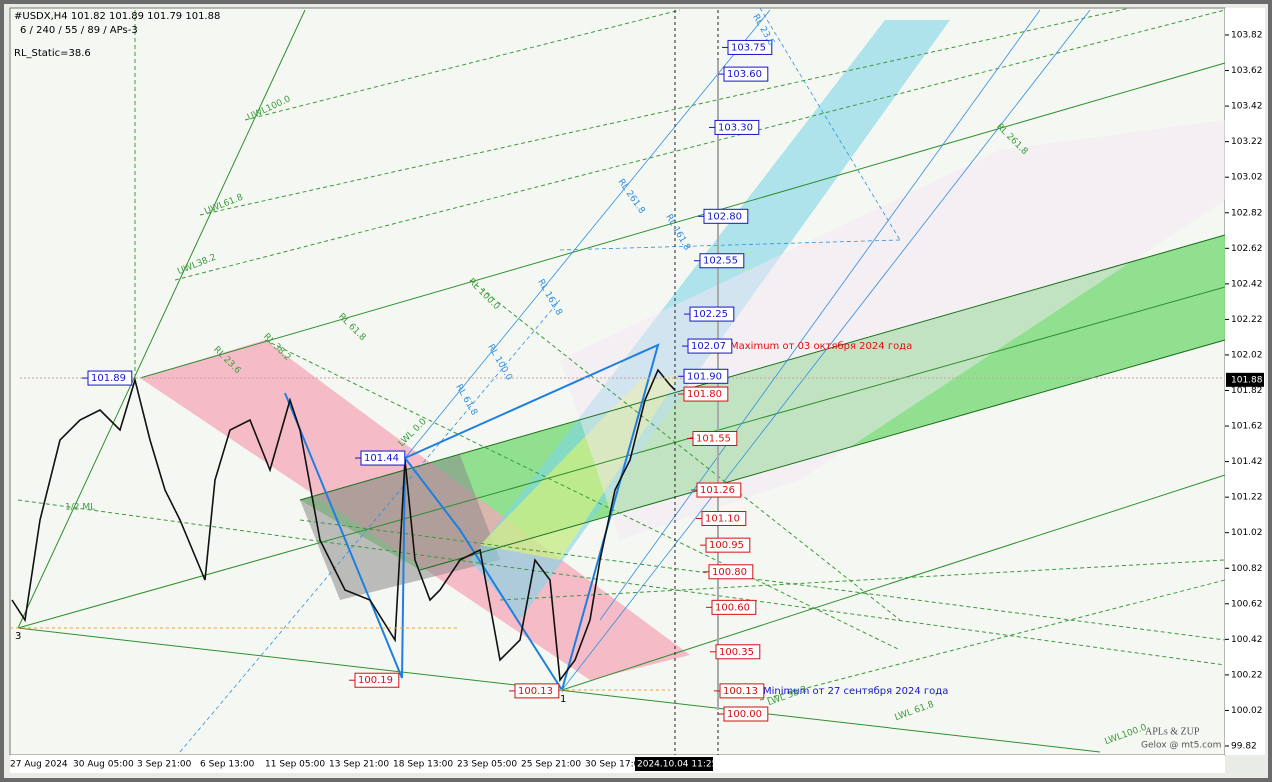  I want to click on lower-level: 100.35, so click(736, 652).